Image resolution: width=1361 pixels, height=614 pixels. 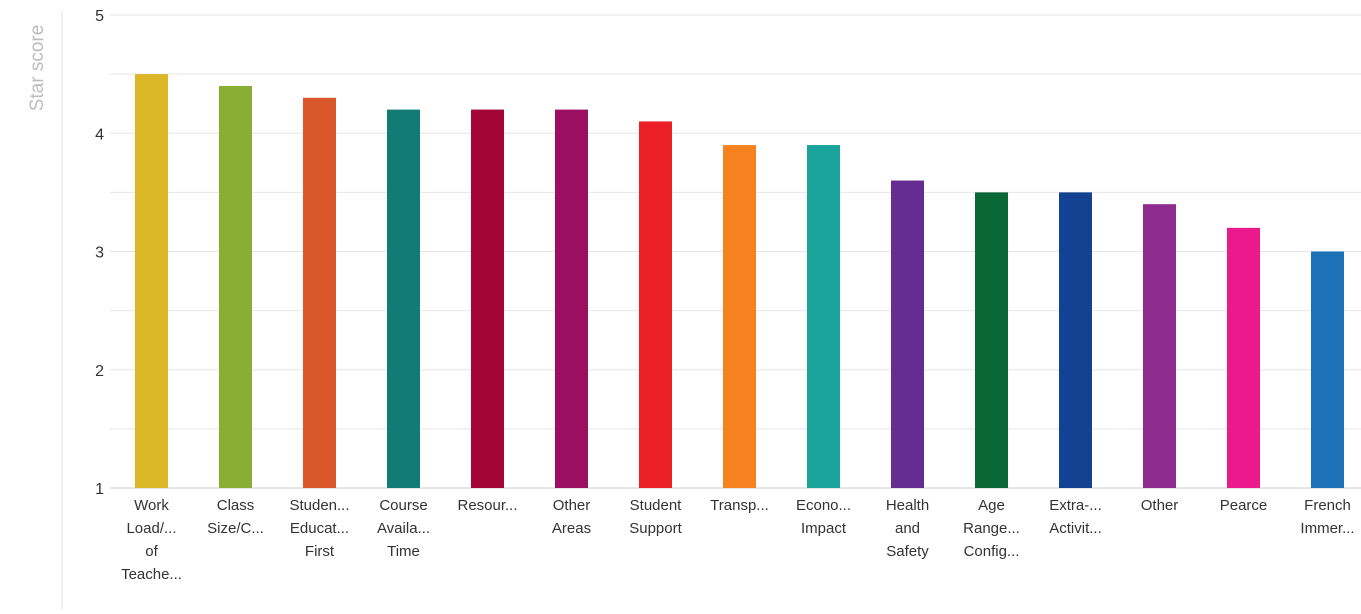 What do you see at coordinates (655, 517) in the screenshot?
I see `x-tick-label: Student Support` at bounding box center [655, 517].